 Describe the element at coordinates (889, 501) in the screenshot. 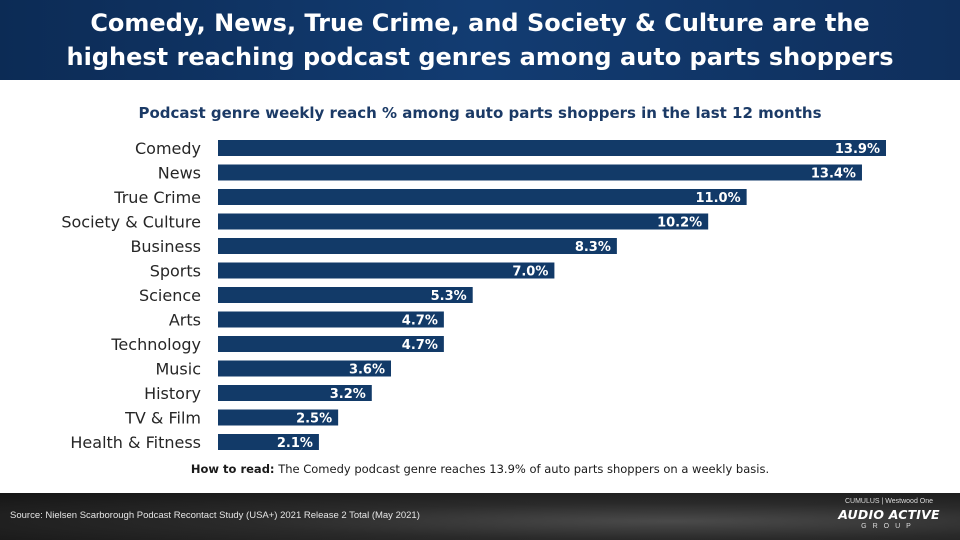

I see `logo-top-text: CUMULUS | Westwood One` at that location.